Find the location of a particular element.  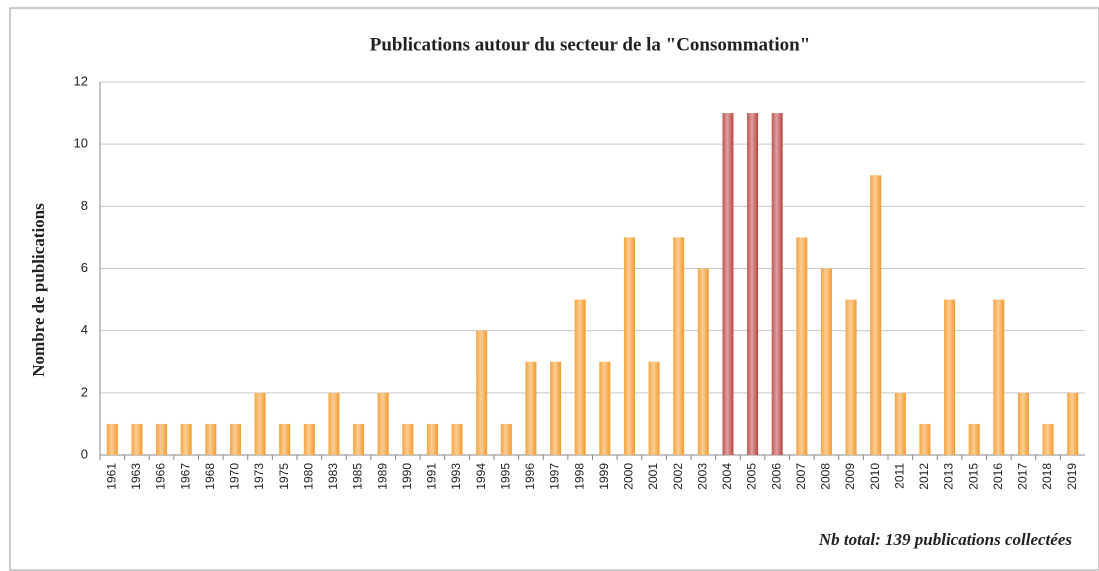

x-tick-label: 2003 is located at coordinates (702, 476).